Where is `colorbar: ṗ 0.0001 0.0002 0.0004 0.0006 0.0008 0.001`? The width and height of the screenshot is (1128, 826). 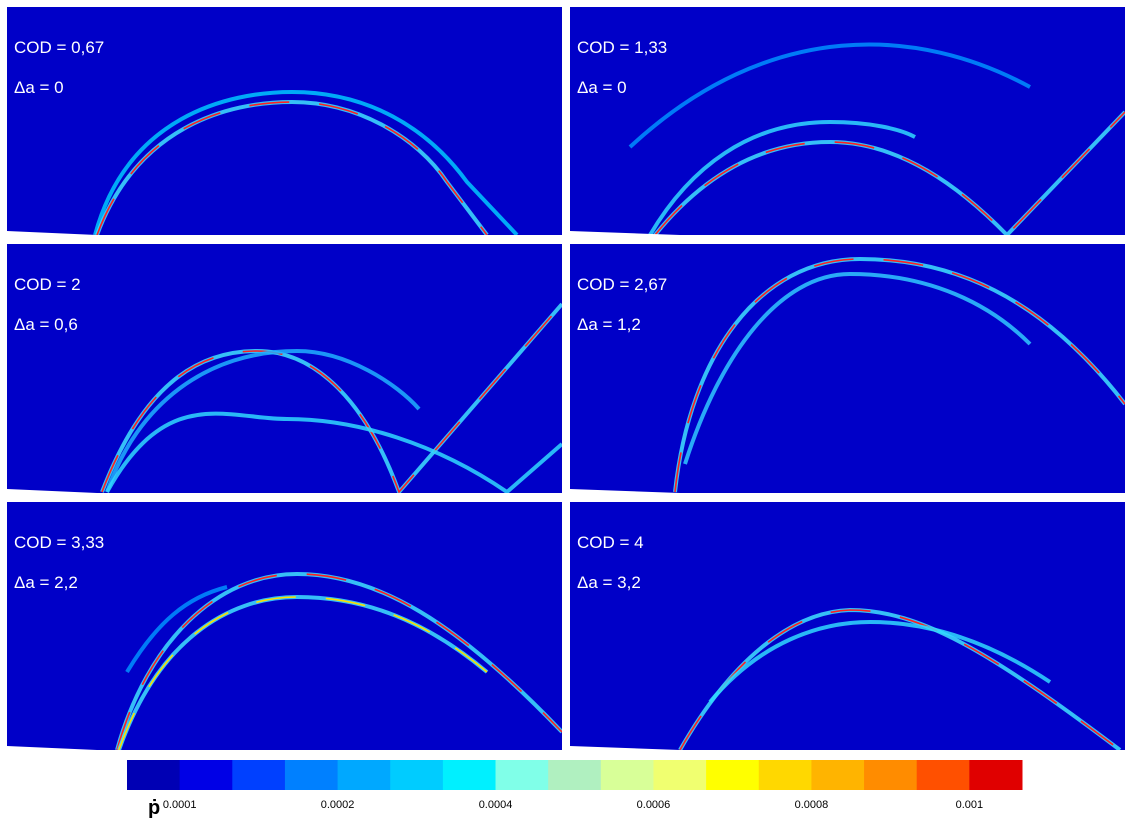 colorbar: ṗ 0.0001 0.0002 0.0004 0.0006 0.0008 0.001 is located at coordinates (575, 789).